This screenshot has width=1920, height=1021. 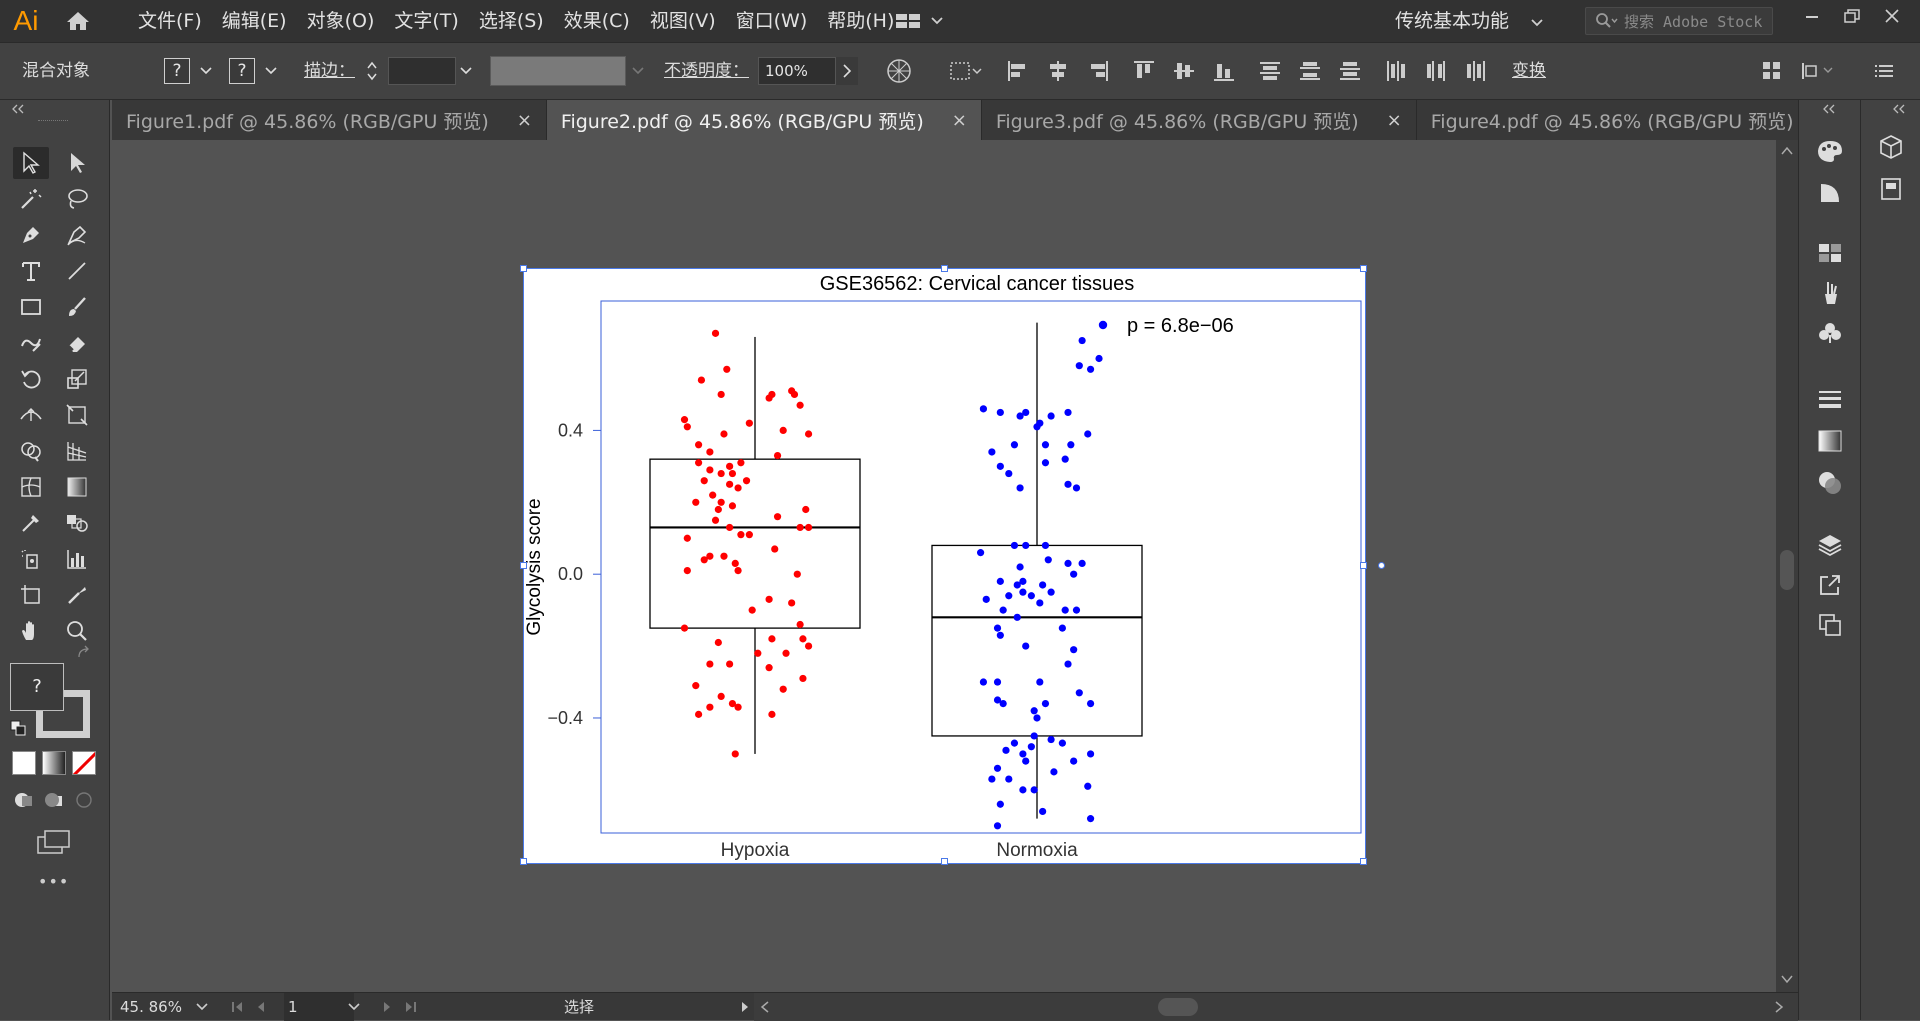 I want to click on brush-definition-field, so click(x=558, y=71).